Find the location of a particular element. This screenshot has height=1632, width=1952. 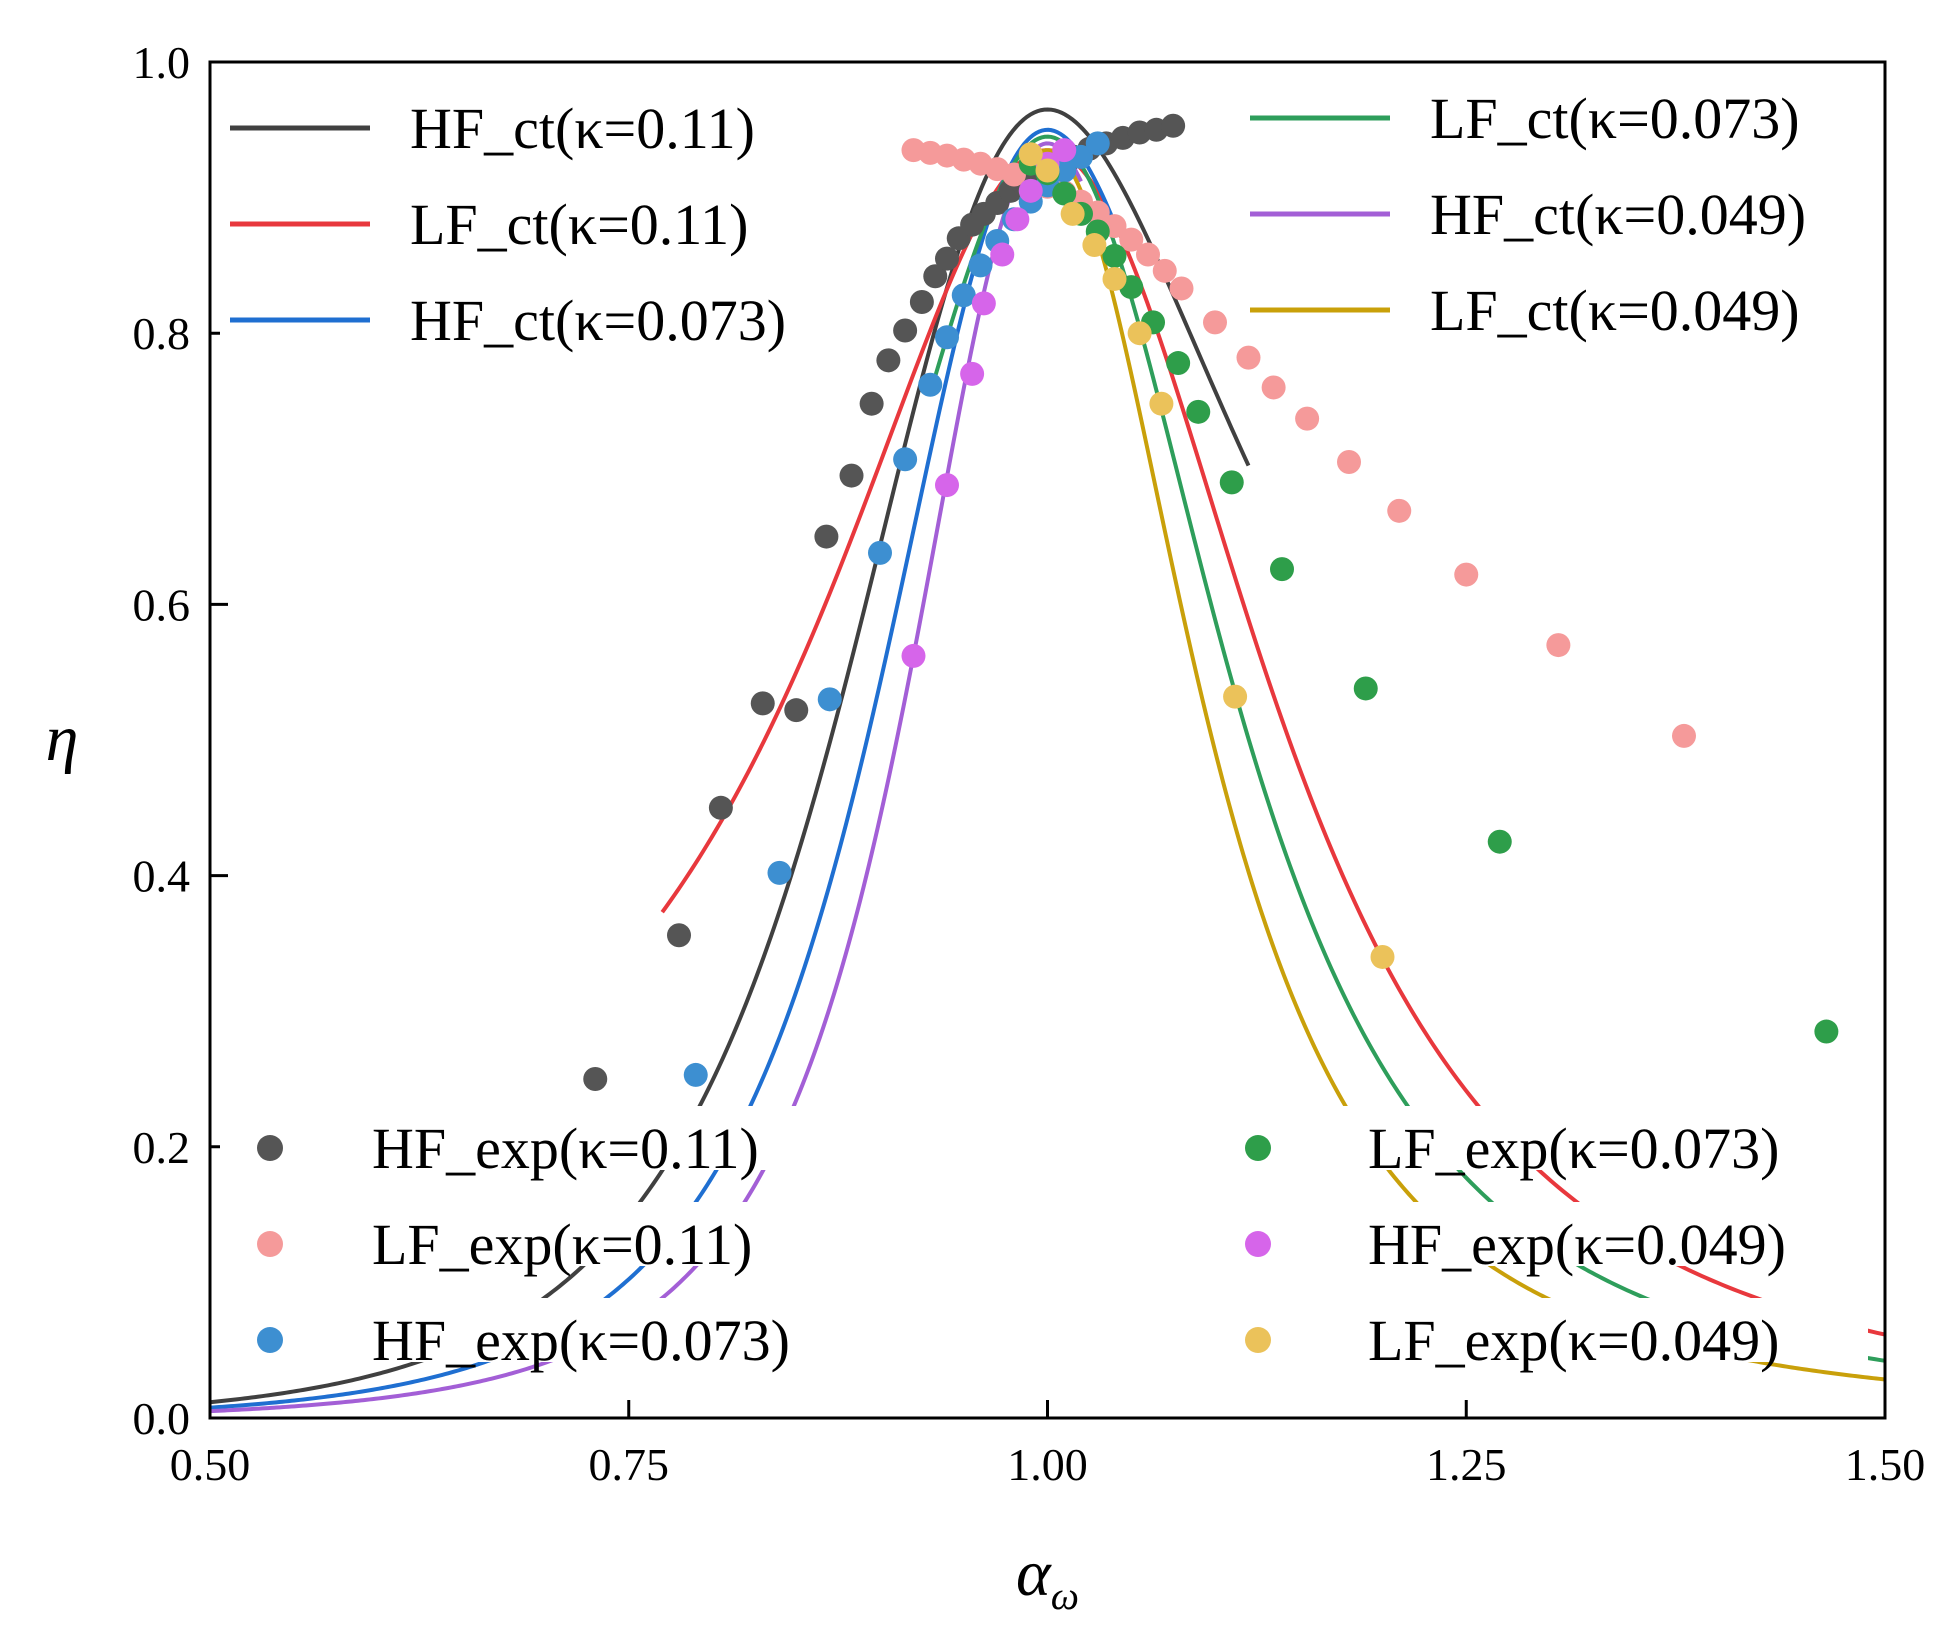

x-tick-label: 1.25 is located at coordinates (1466, 1464).